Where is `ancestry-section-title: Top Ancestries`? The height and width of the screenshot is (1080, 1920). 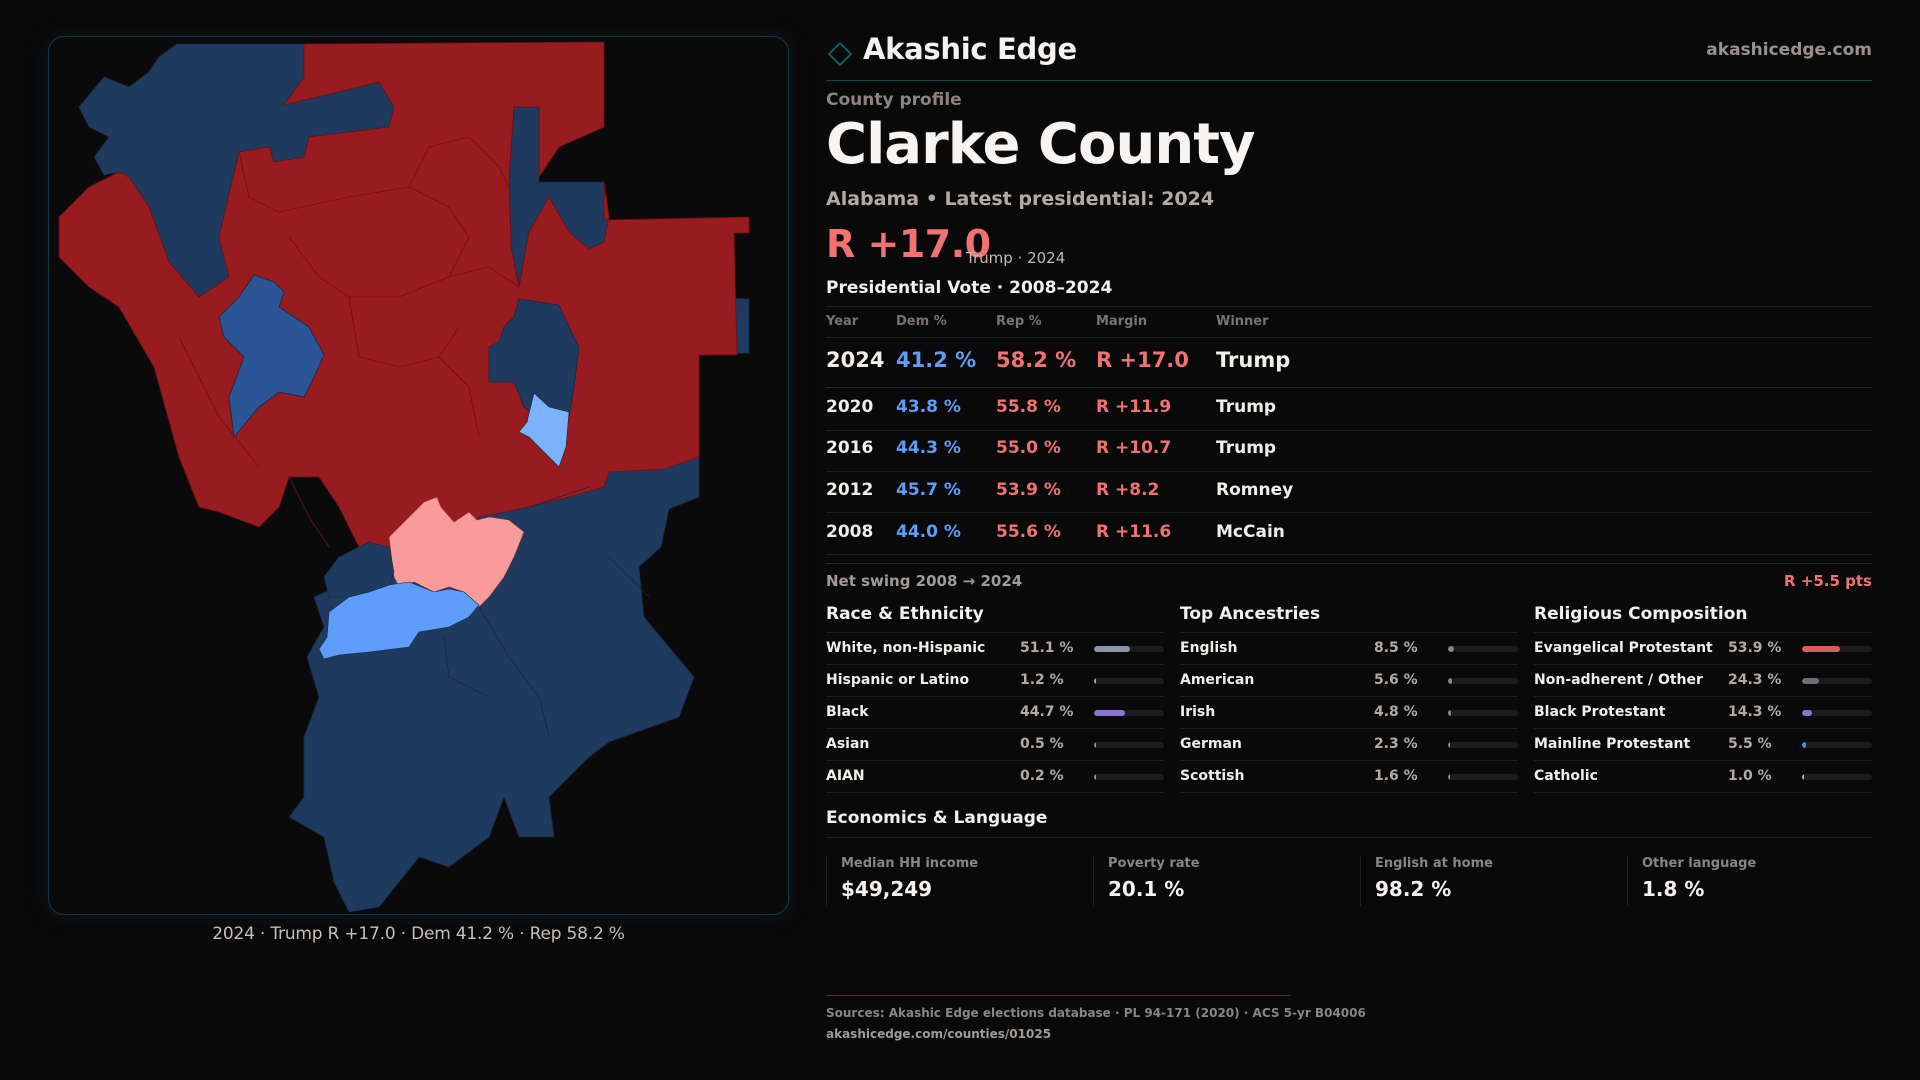
ancestry-section-title: Top Ancestries is located at coordinates (1250, 614).